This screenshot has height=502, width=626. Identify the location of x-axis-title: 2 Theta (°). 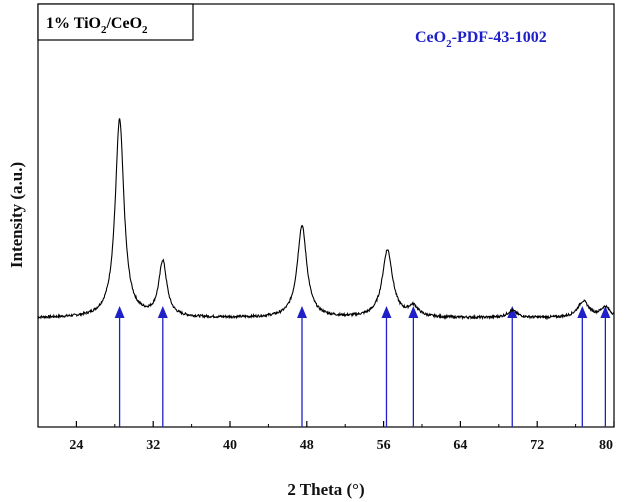
(325, 489).